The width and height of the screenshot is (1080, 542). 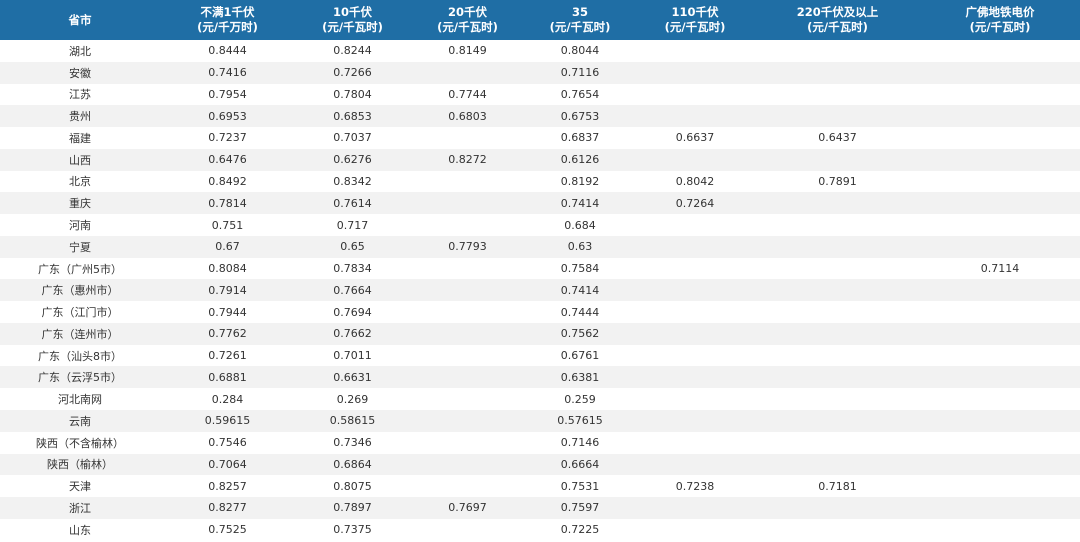 I want to click on region-cell: 河北南网, so click(x=80, y=400).